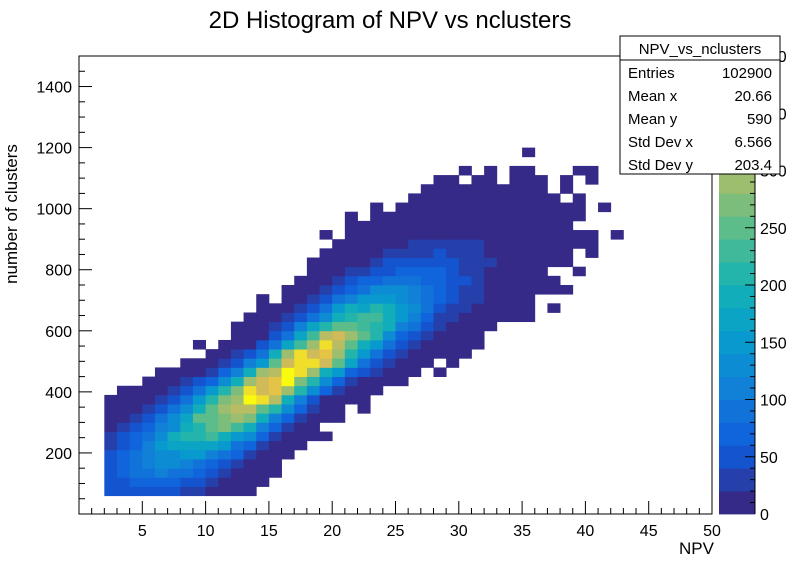 This screenshot has height=572, width=796. What do you see at coordinates (206, 531) in the screenshot?
I see `x-tick-label: 10` at bounding box center [206, 531].